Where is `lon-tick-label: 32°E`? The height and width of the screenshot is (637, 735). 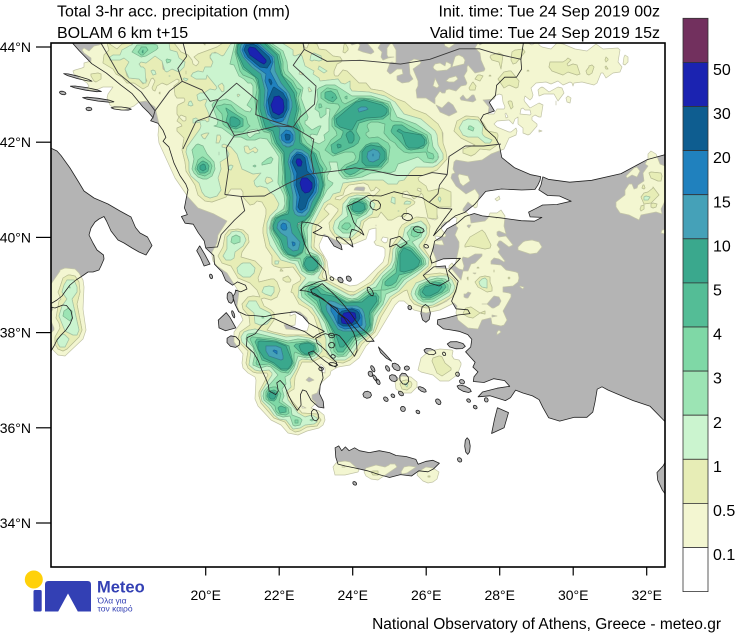 lon-tick-label: 32°E is located at coordinates (646, 595).